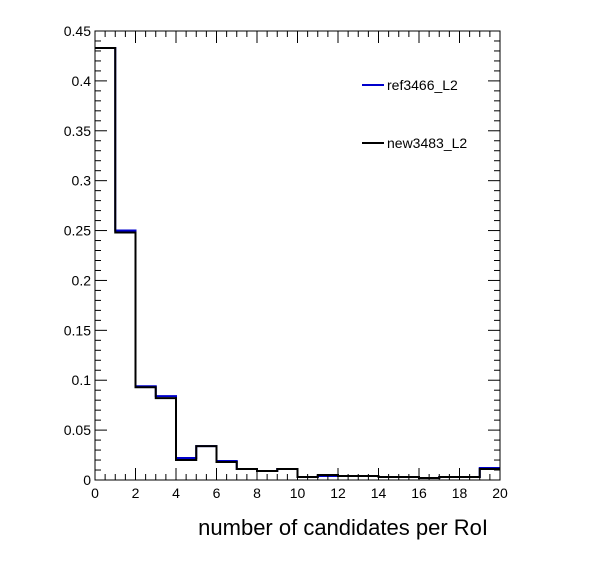 The width and height of the screenshot is (596, 572). Describe the element at coordinates (95, 493) in the screenshot. I see `x-tick-label: 0` at that location.